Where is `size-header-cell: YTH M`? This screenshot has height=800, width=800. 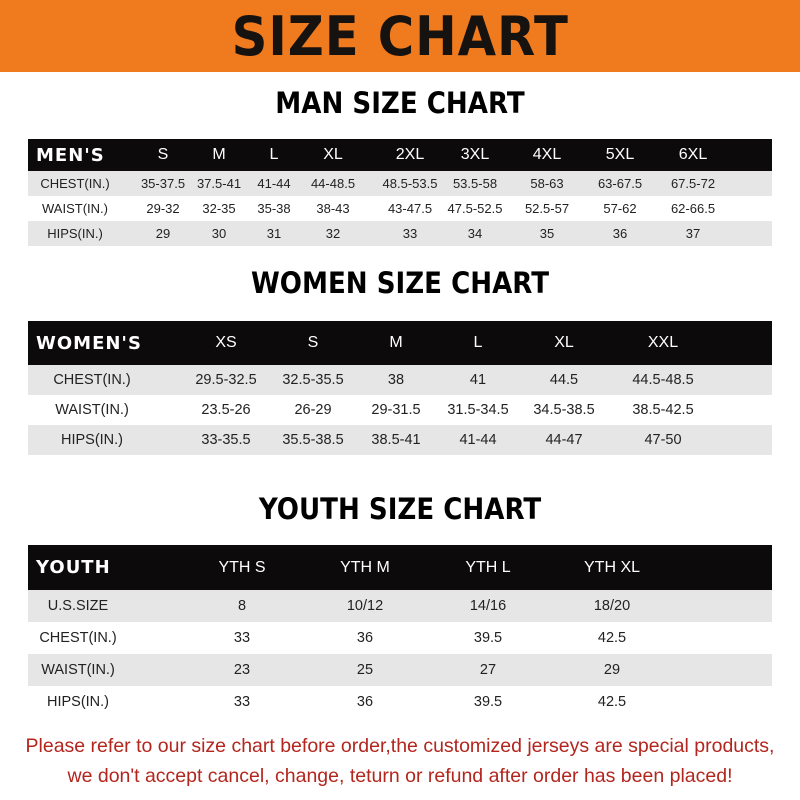
size-header-cell: YTH M is located at coordinates (365, 567).